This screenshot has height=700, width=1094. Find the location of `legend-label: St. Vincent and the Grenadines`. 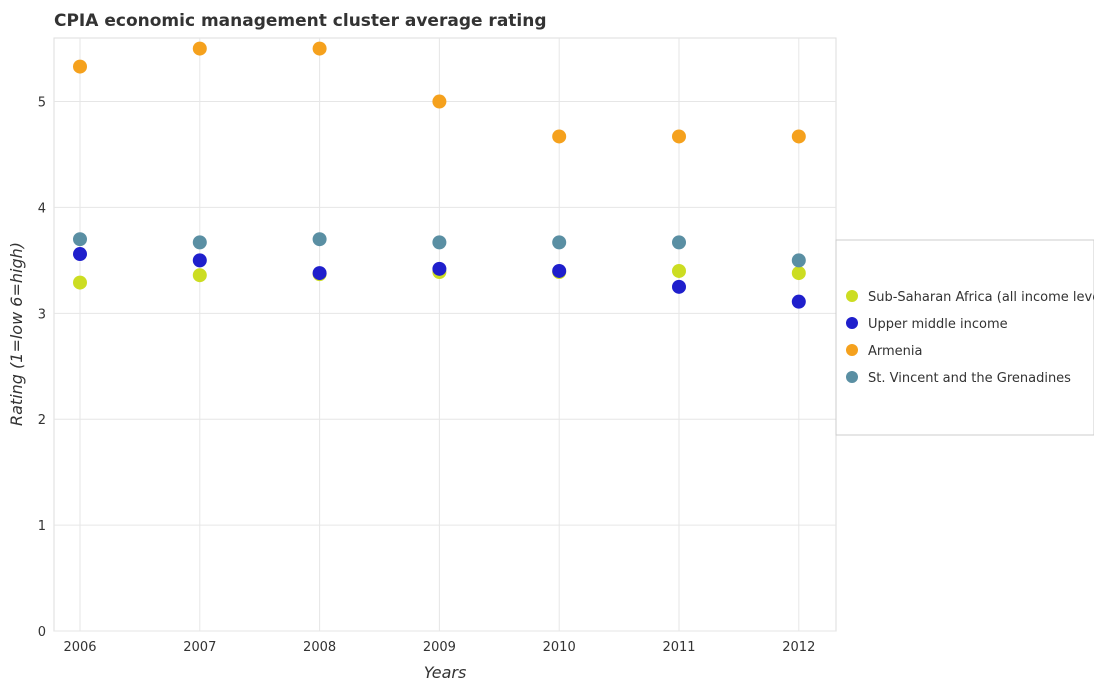

legend-label: St. Vincent and the Grenadines is located at coordinates (969, 378).